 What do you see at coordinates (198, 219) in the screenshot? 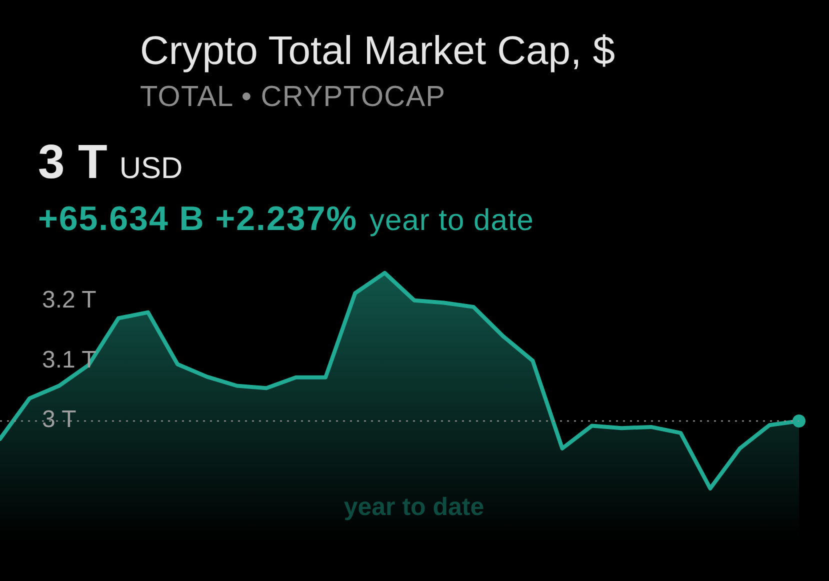
I see `annotation: +65.634 B +2.237%` at bounding box center [198, 219].